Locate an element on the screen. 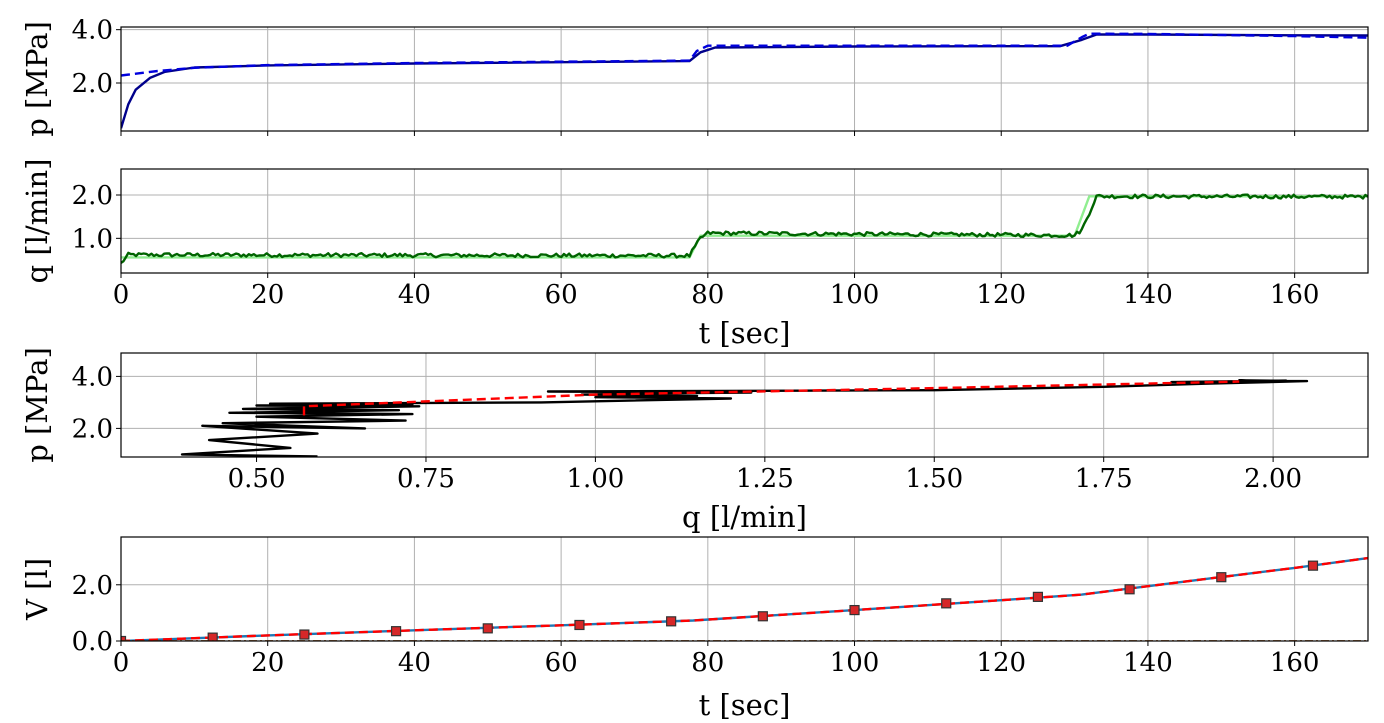 The height and width of the screenshot is (723, 1384). x-tick-label: 1.00 is located at coordinates (595, 479).